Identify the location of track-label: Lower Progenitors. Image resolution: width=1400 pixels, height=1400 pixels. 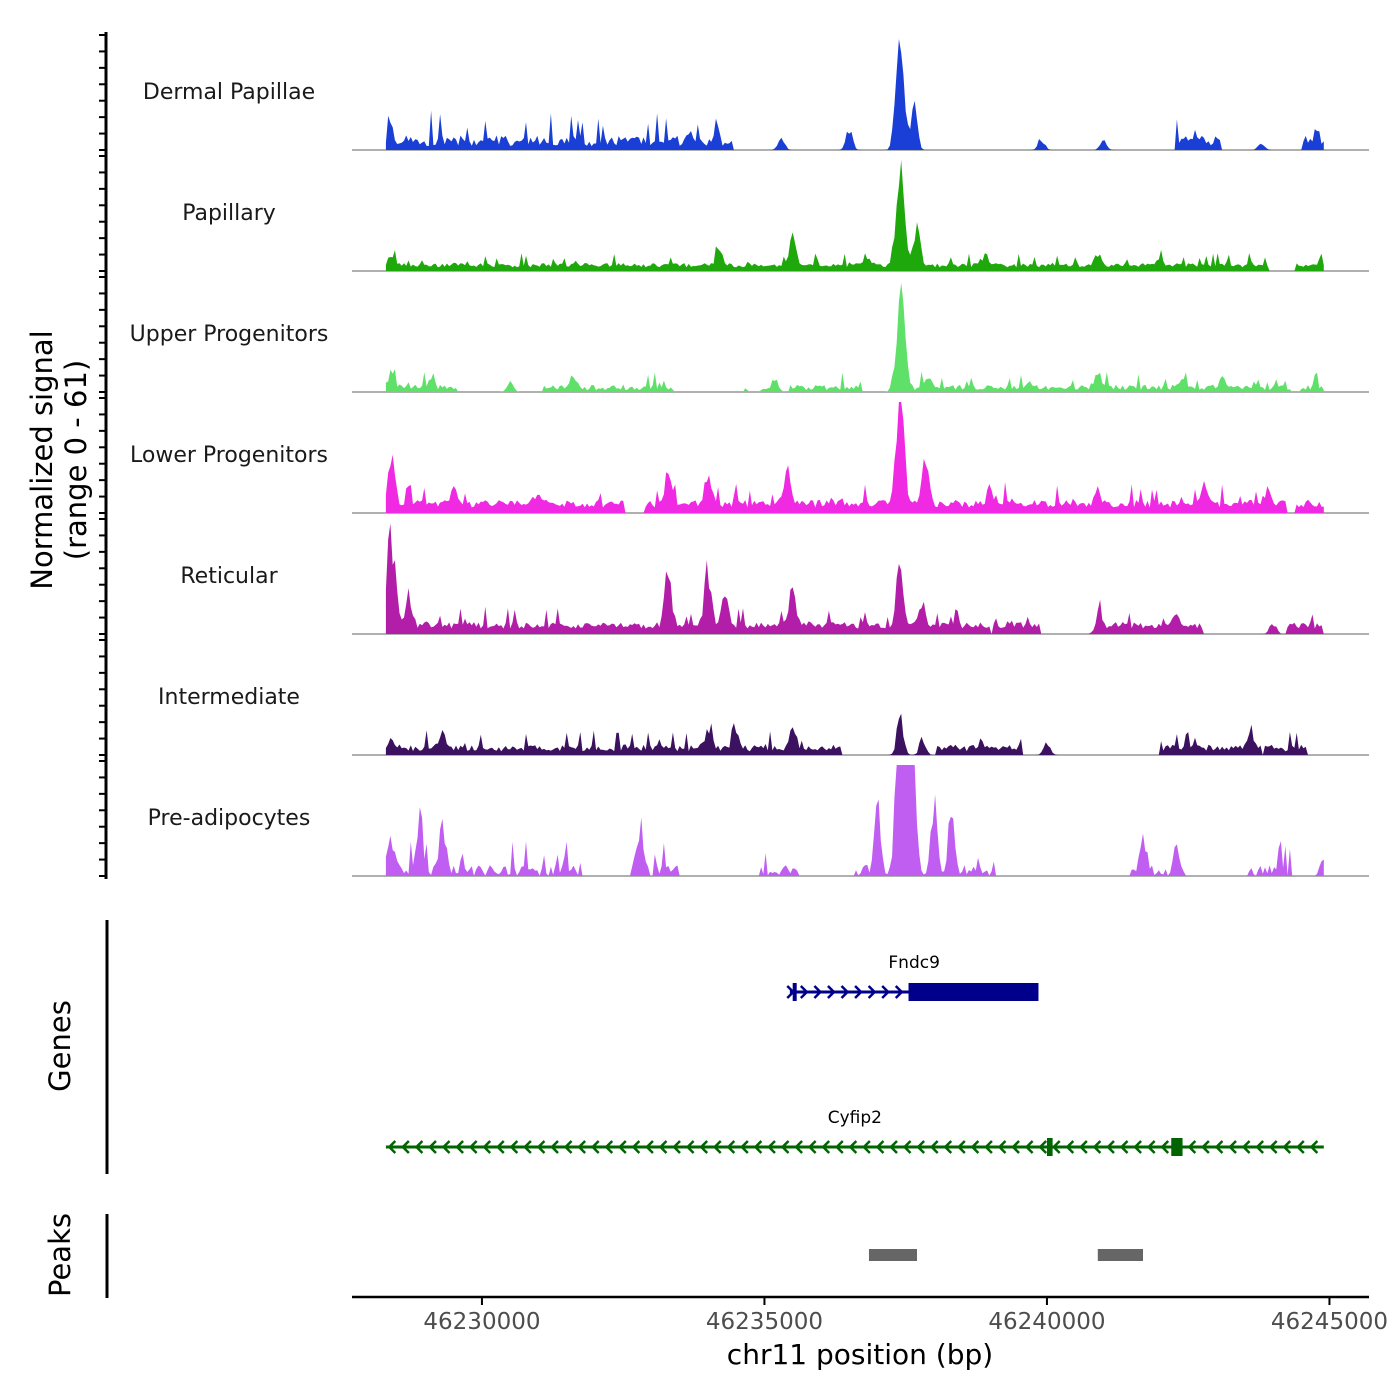
(229, 455).